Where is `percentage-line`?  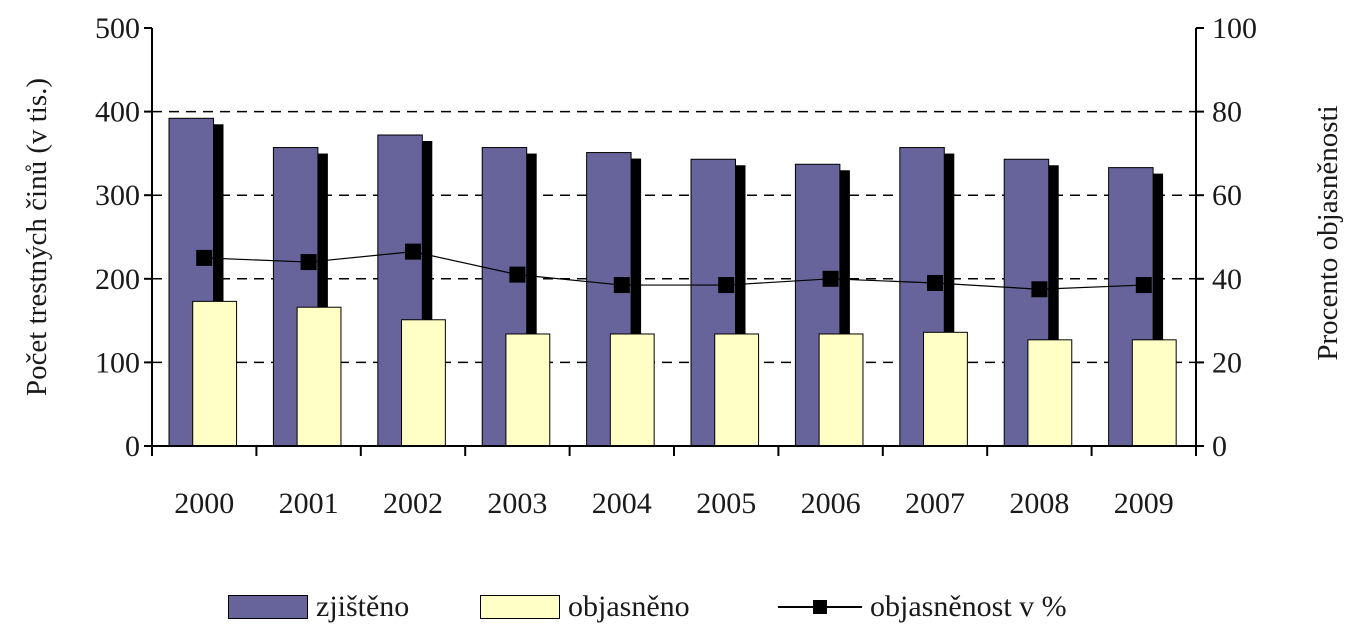
percentage-line is located at coordinates (674, 270).